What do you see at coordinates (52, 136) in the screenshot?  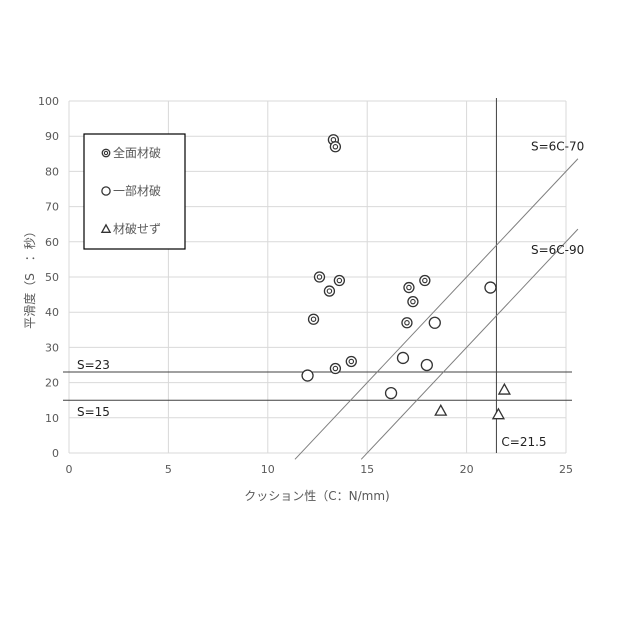 I see `y-tick-label: 90` at bounding box center [52, 136].